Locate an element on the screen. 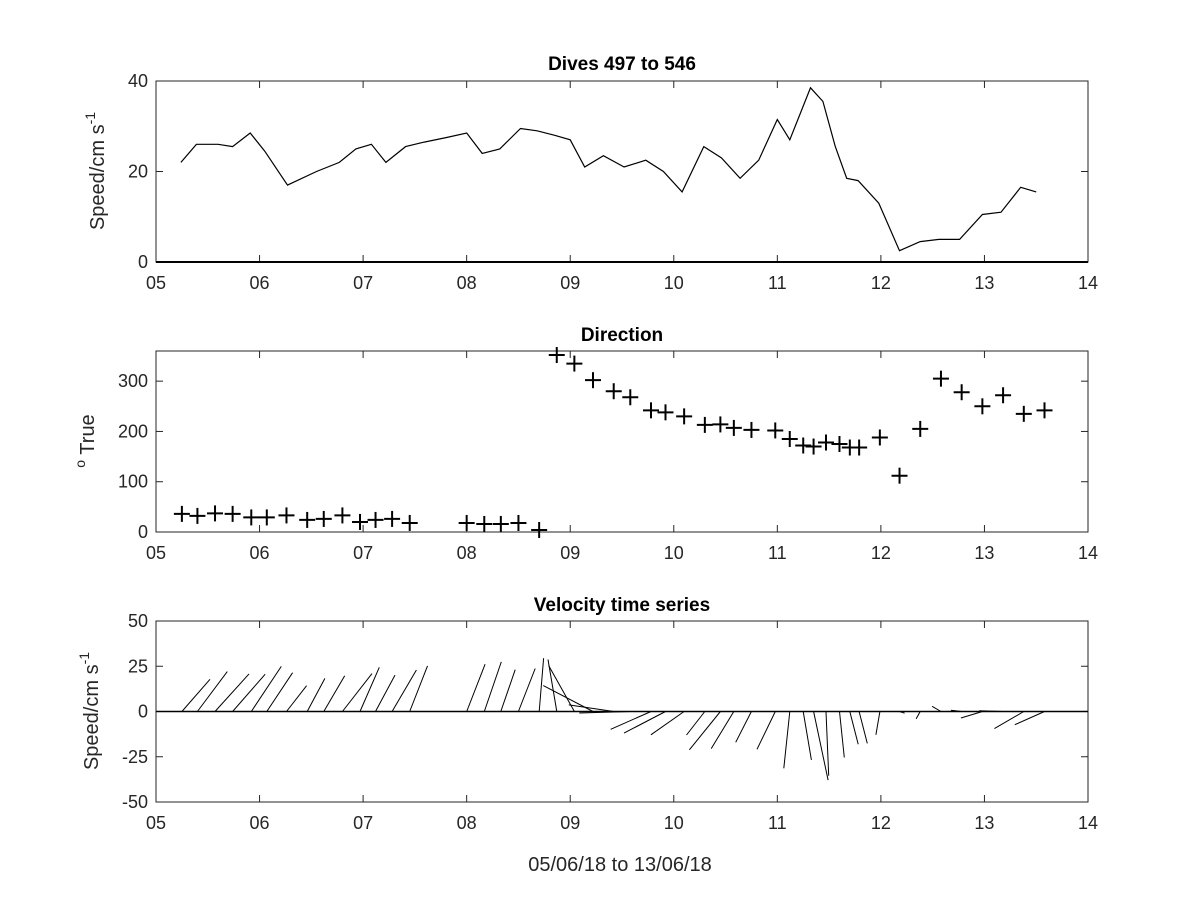  speed-x-tick-label: 14 is located at coordinates (1088, 283).